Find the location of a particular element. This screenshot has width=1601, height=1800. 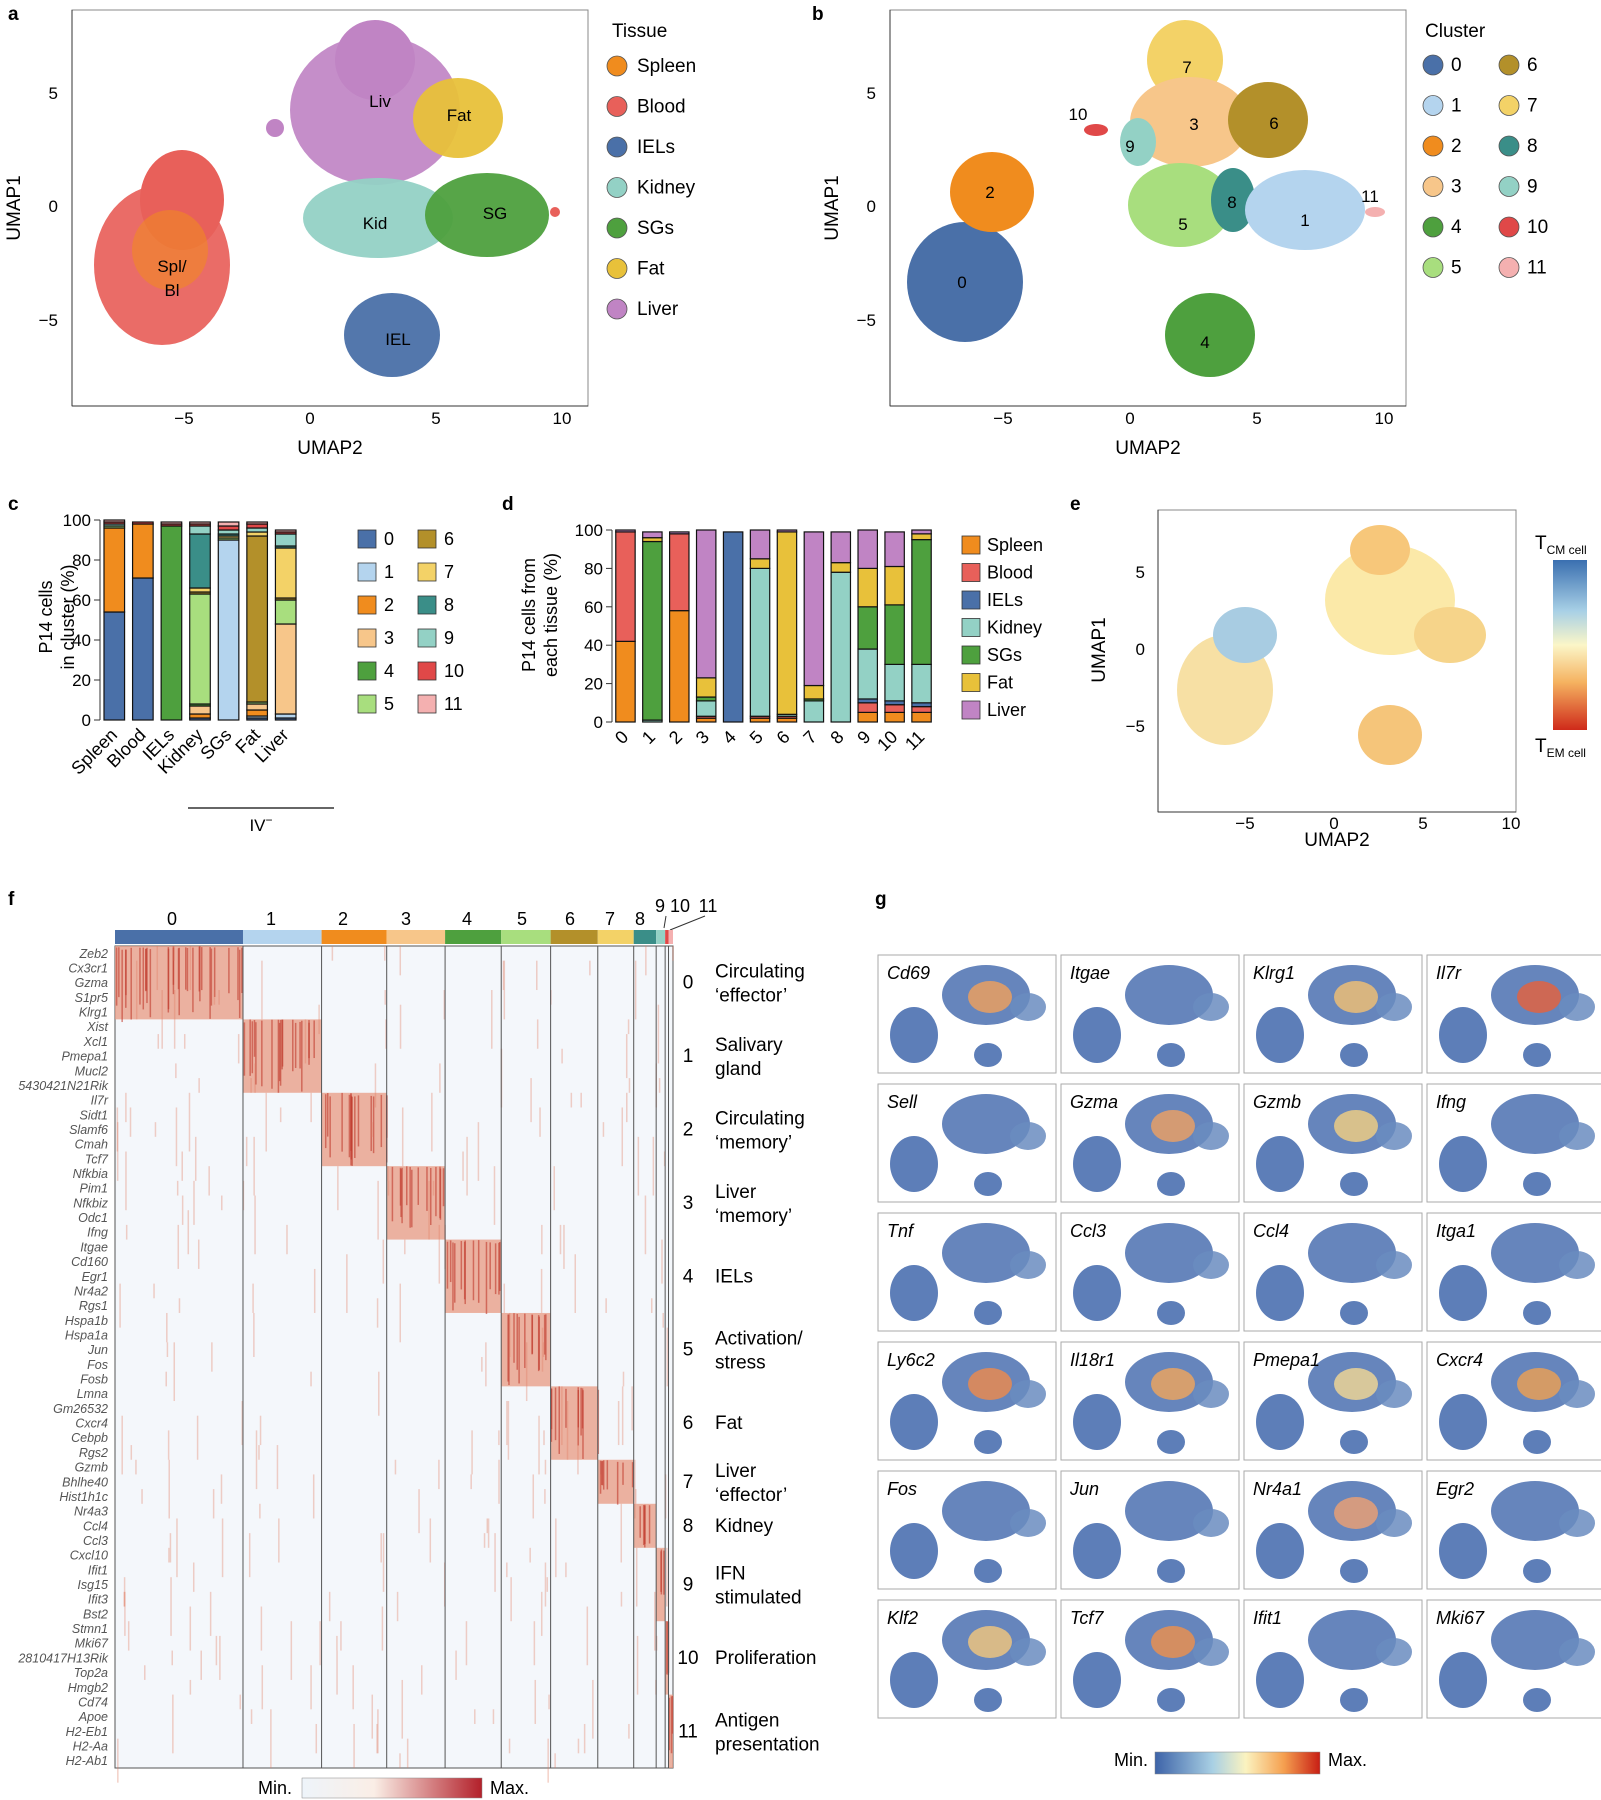

panel-d-bar-2-Liver is located at coordinates (679, 533).